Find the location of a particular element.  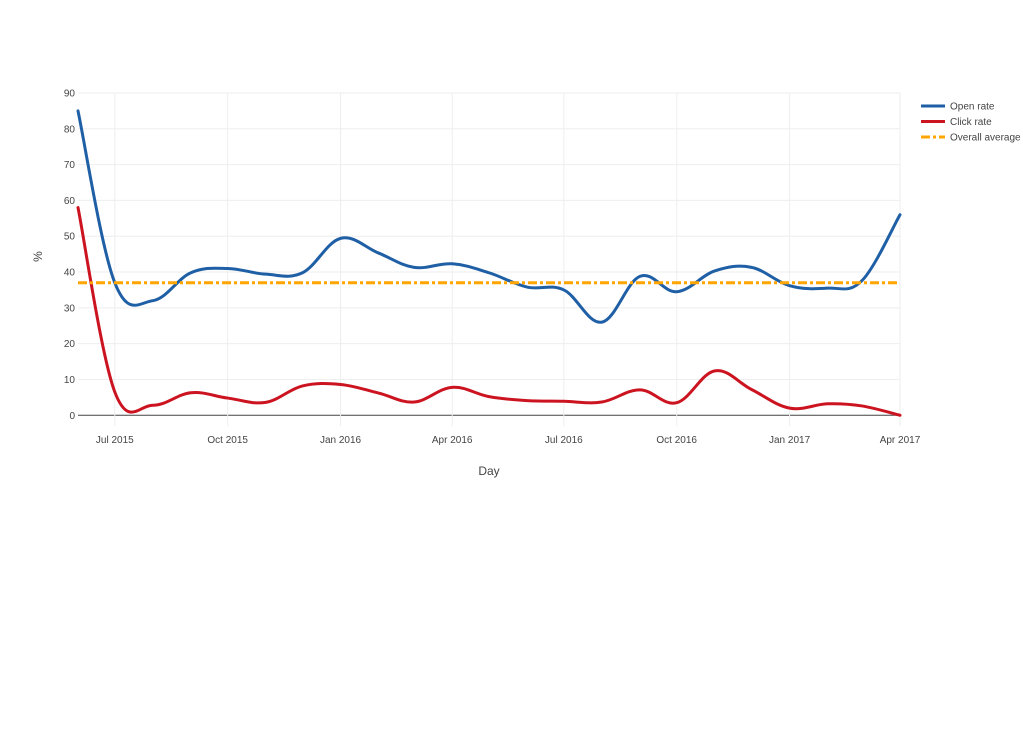

x-axis-title: Day is located at coordinates (488, 471).